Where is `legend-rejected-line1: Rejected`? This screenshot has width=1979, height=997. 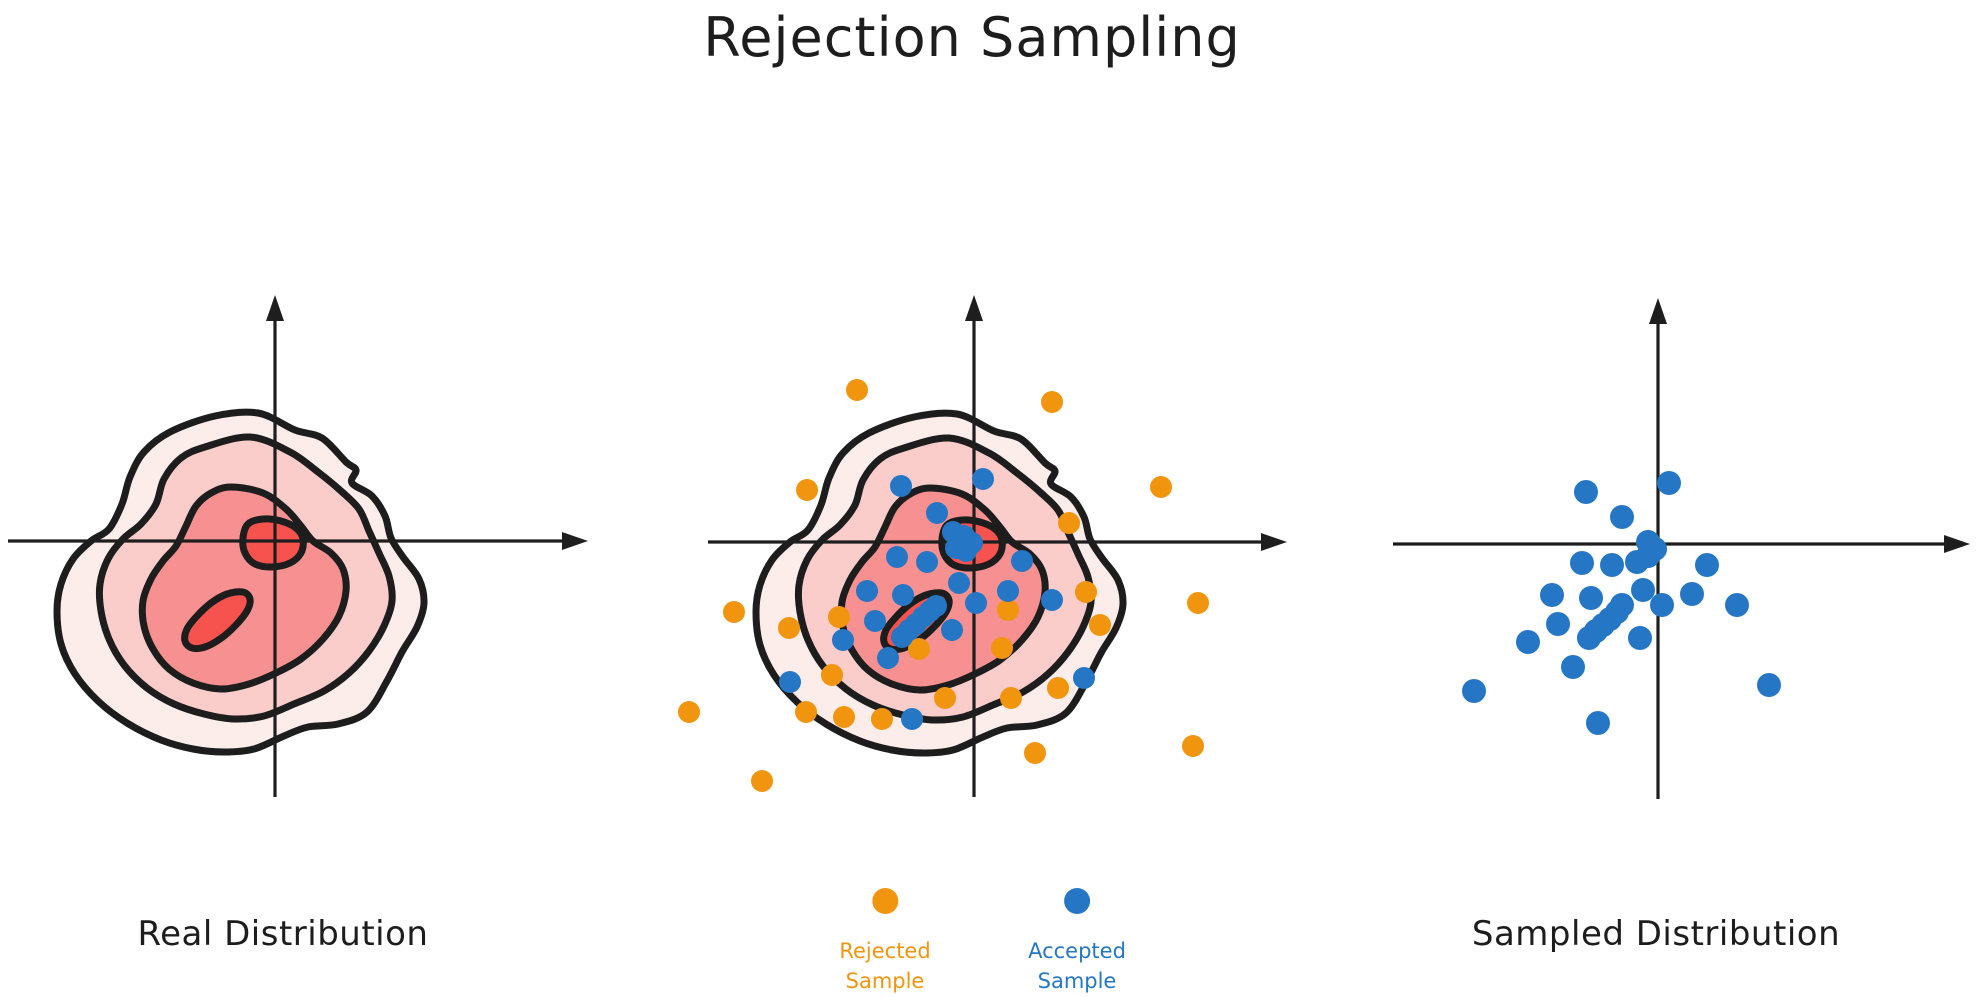 legend-rejected-line1: Rejected is located at coordinates (885, 951).